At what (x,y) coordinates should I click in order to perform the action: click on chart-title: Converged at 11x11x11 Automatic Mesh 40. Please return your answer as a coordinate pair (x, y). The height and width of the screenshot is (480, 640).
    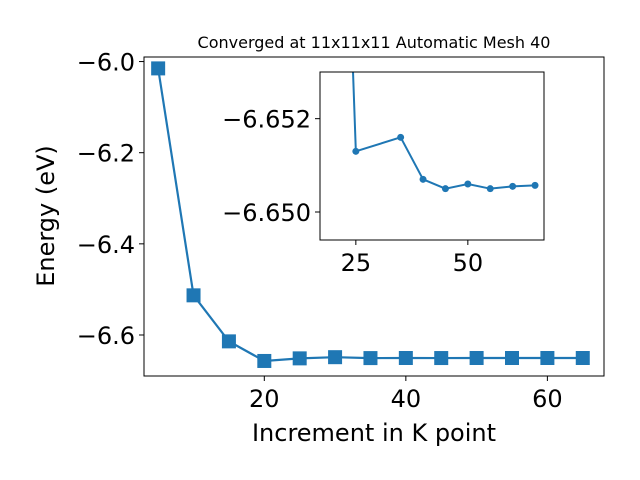
    Looking at the image, I should click on (374, 42).